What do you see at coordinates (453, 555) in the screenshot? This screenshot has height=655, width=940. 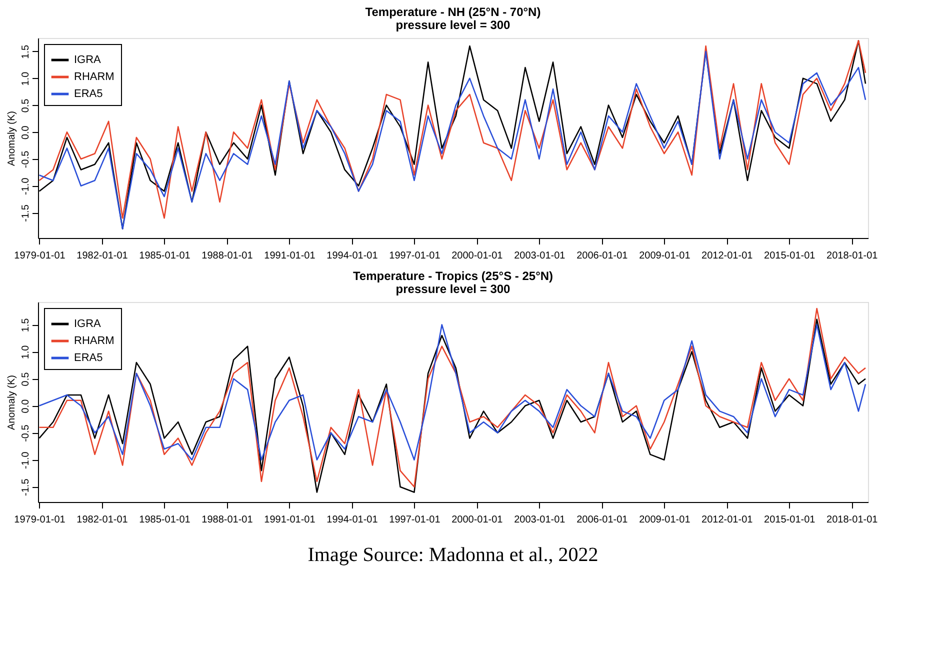 I see `text: Image Source: Madonna et al., 2022` at bounding box center [453, 555].